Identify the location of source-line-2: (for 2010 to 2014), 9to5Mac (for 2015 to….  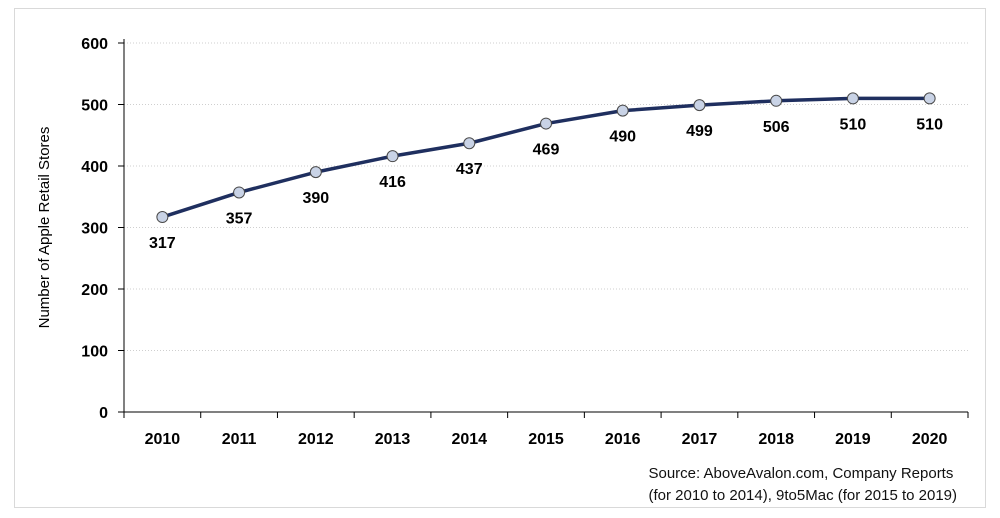
(802, 495).